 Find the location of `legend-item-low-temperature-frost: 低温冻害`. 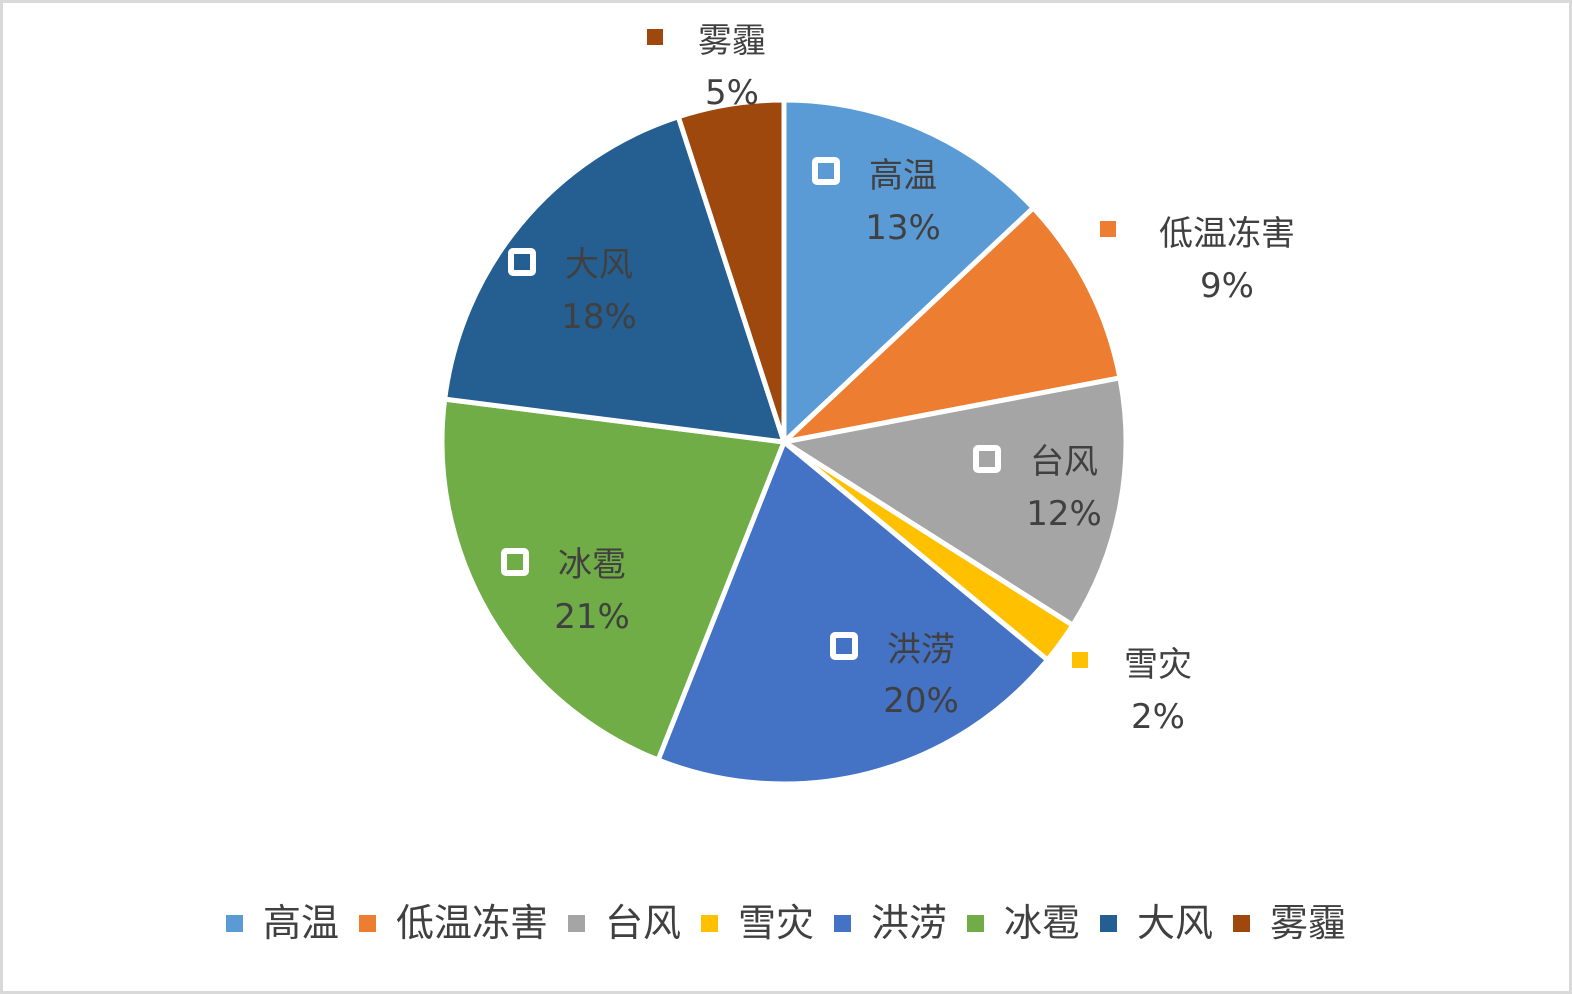

legend-item-low-temperature-frost: 低温冻害 is located at coordinates (453, 923).